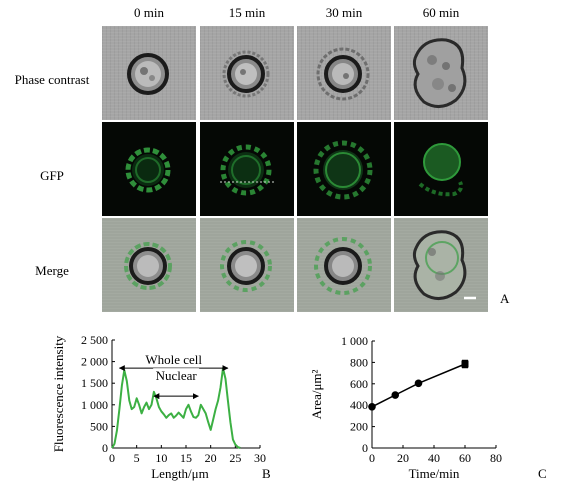 This screenshot has width=564, height=490. I want to click on phase-panel-60min, so click(441, 73).